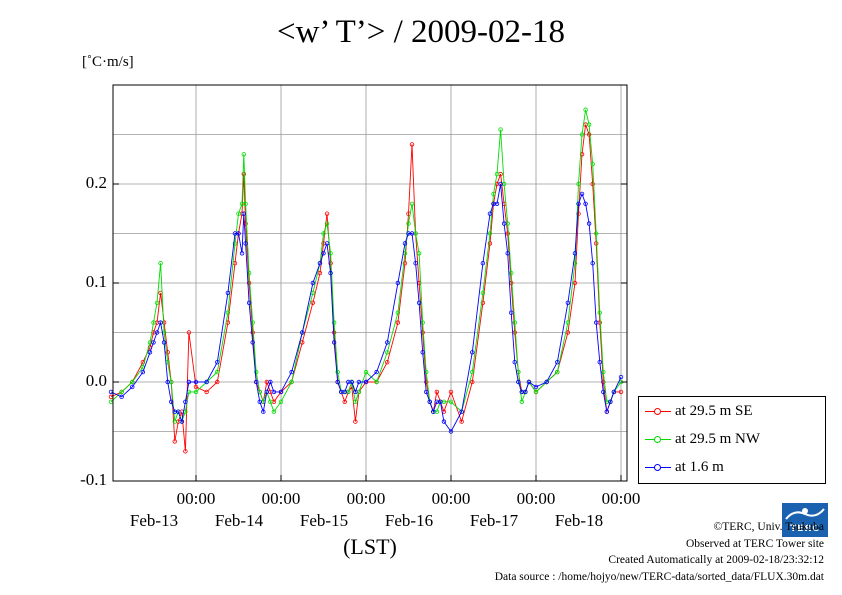  I want to click on chart-title: <w’ T’> / 2009-02-18, so click(421, 32).